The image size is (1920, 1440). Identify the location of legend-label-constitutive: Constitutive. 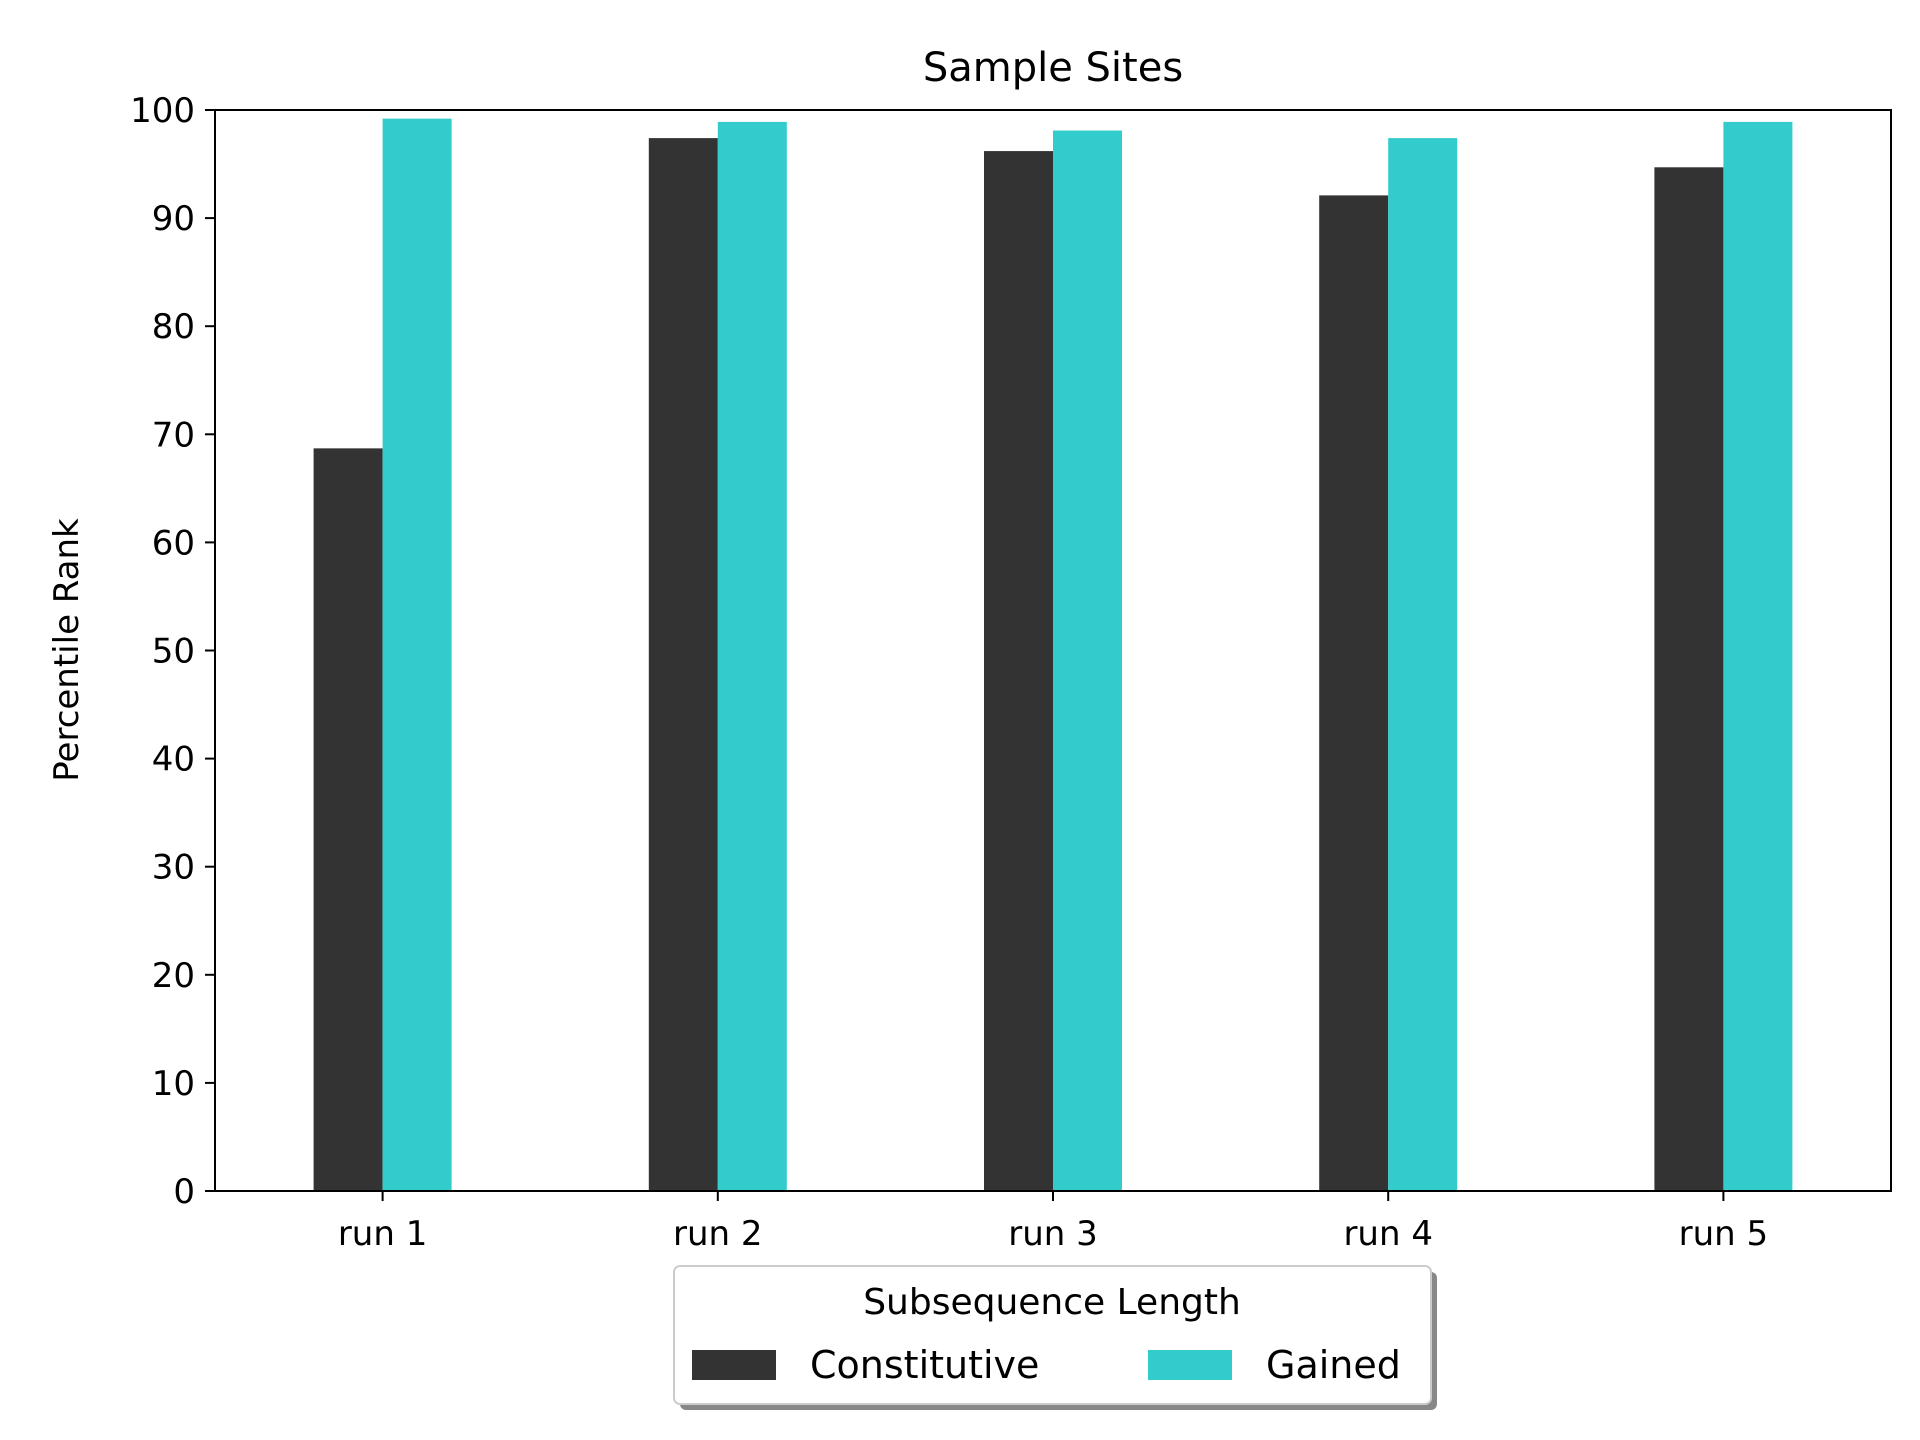
(924, 1365).